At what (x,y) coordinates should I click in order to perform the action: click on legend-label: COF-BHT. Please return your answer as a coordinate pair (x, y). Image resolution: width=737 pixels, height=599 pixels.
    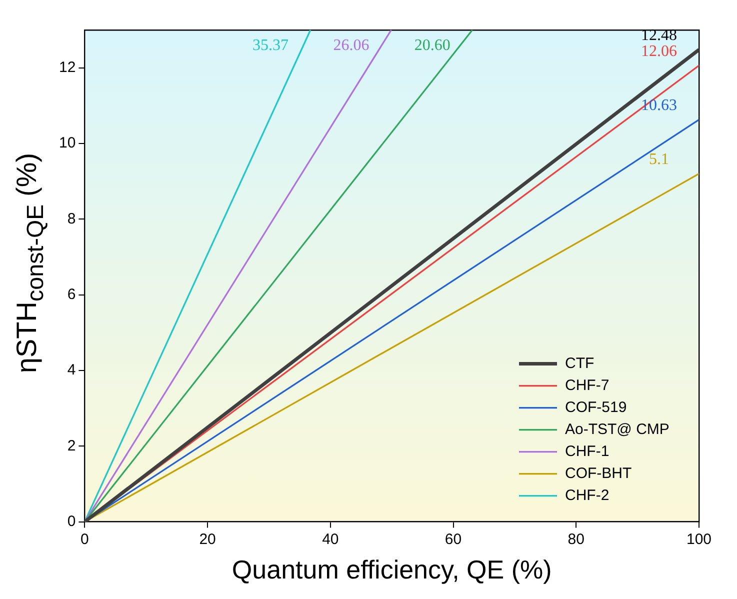
    Looking at the image, I should click on (598, 473).